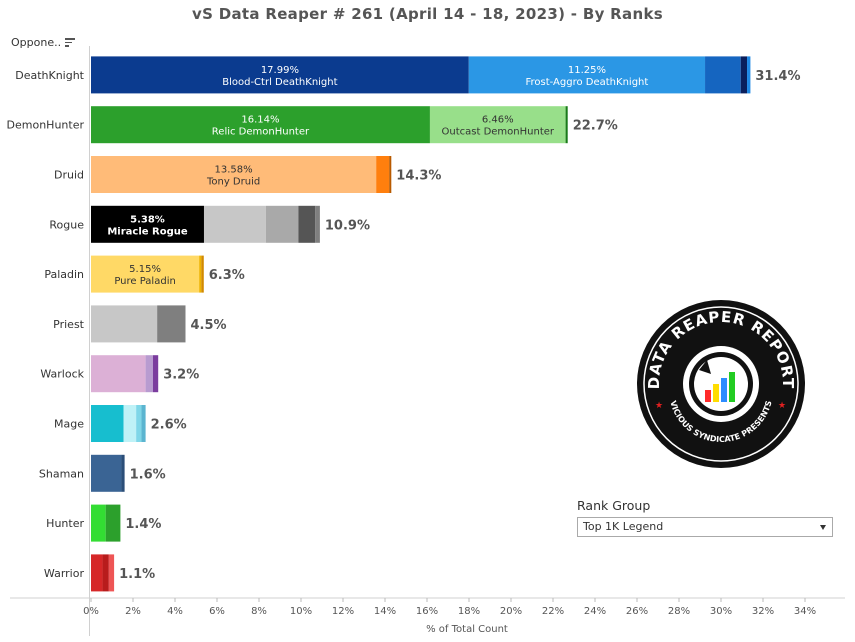  I want to click on row-label-hunter: Hunter, so click(65, 523).